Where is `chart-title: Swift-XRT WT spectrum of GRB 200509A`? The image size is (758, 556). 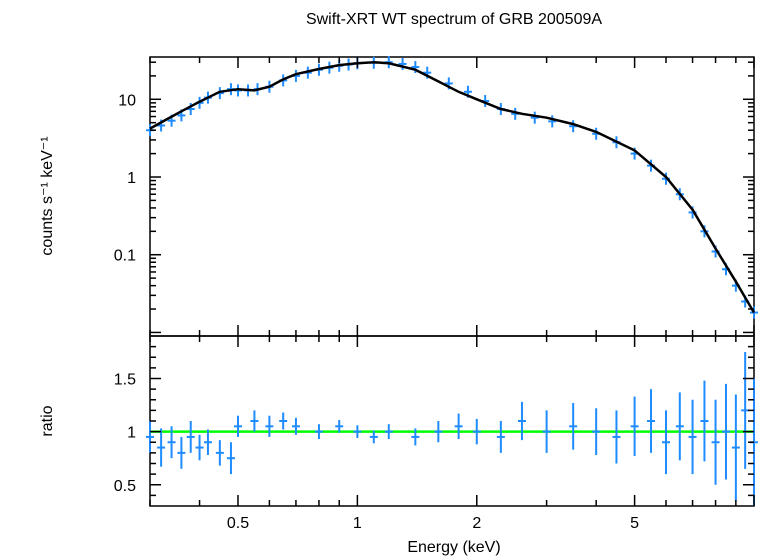
chart-title: Swift-XRT WT spectrum of GRB 200509A is located at coordinates (454, 19).